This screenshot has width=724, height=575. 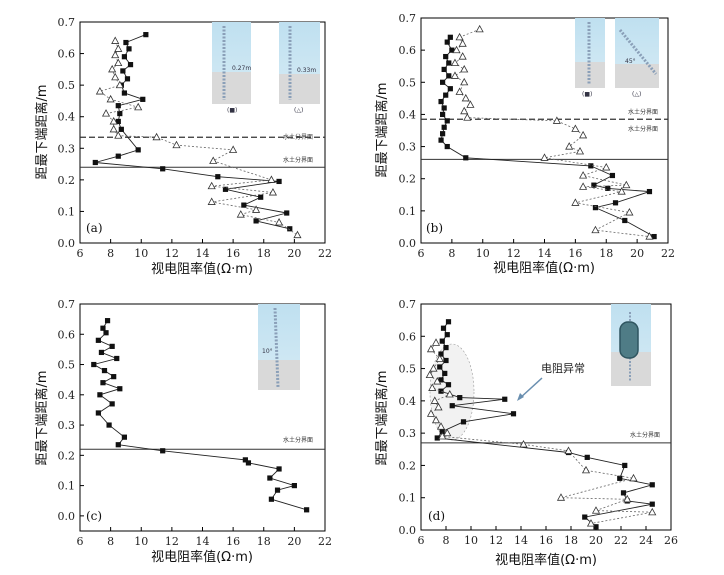 What do you see at coordinates (496, 540) in the screenshot?
I see `x-tick-label: 12` at bounding box center [496, 540].